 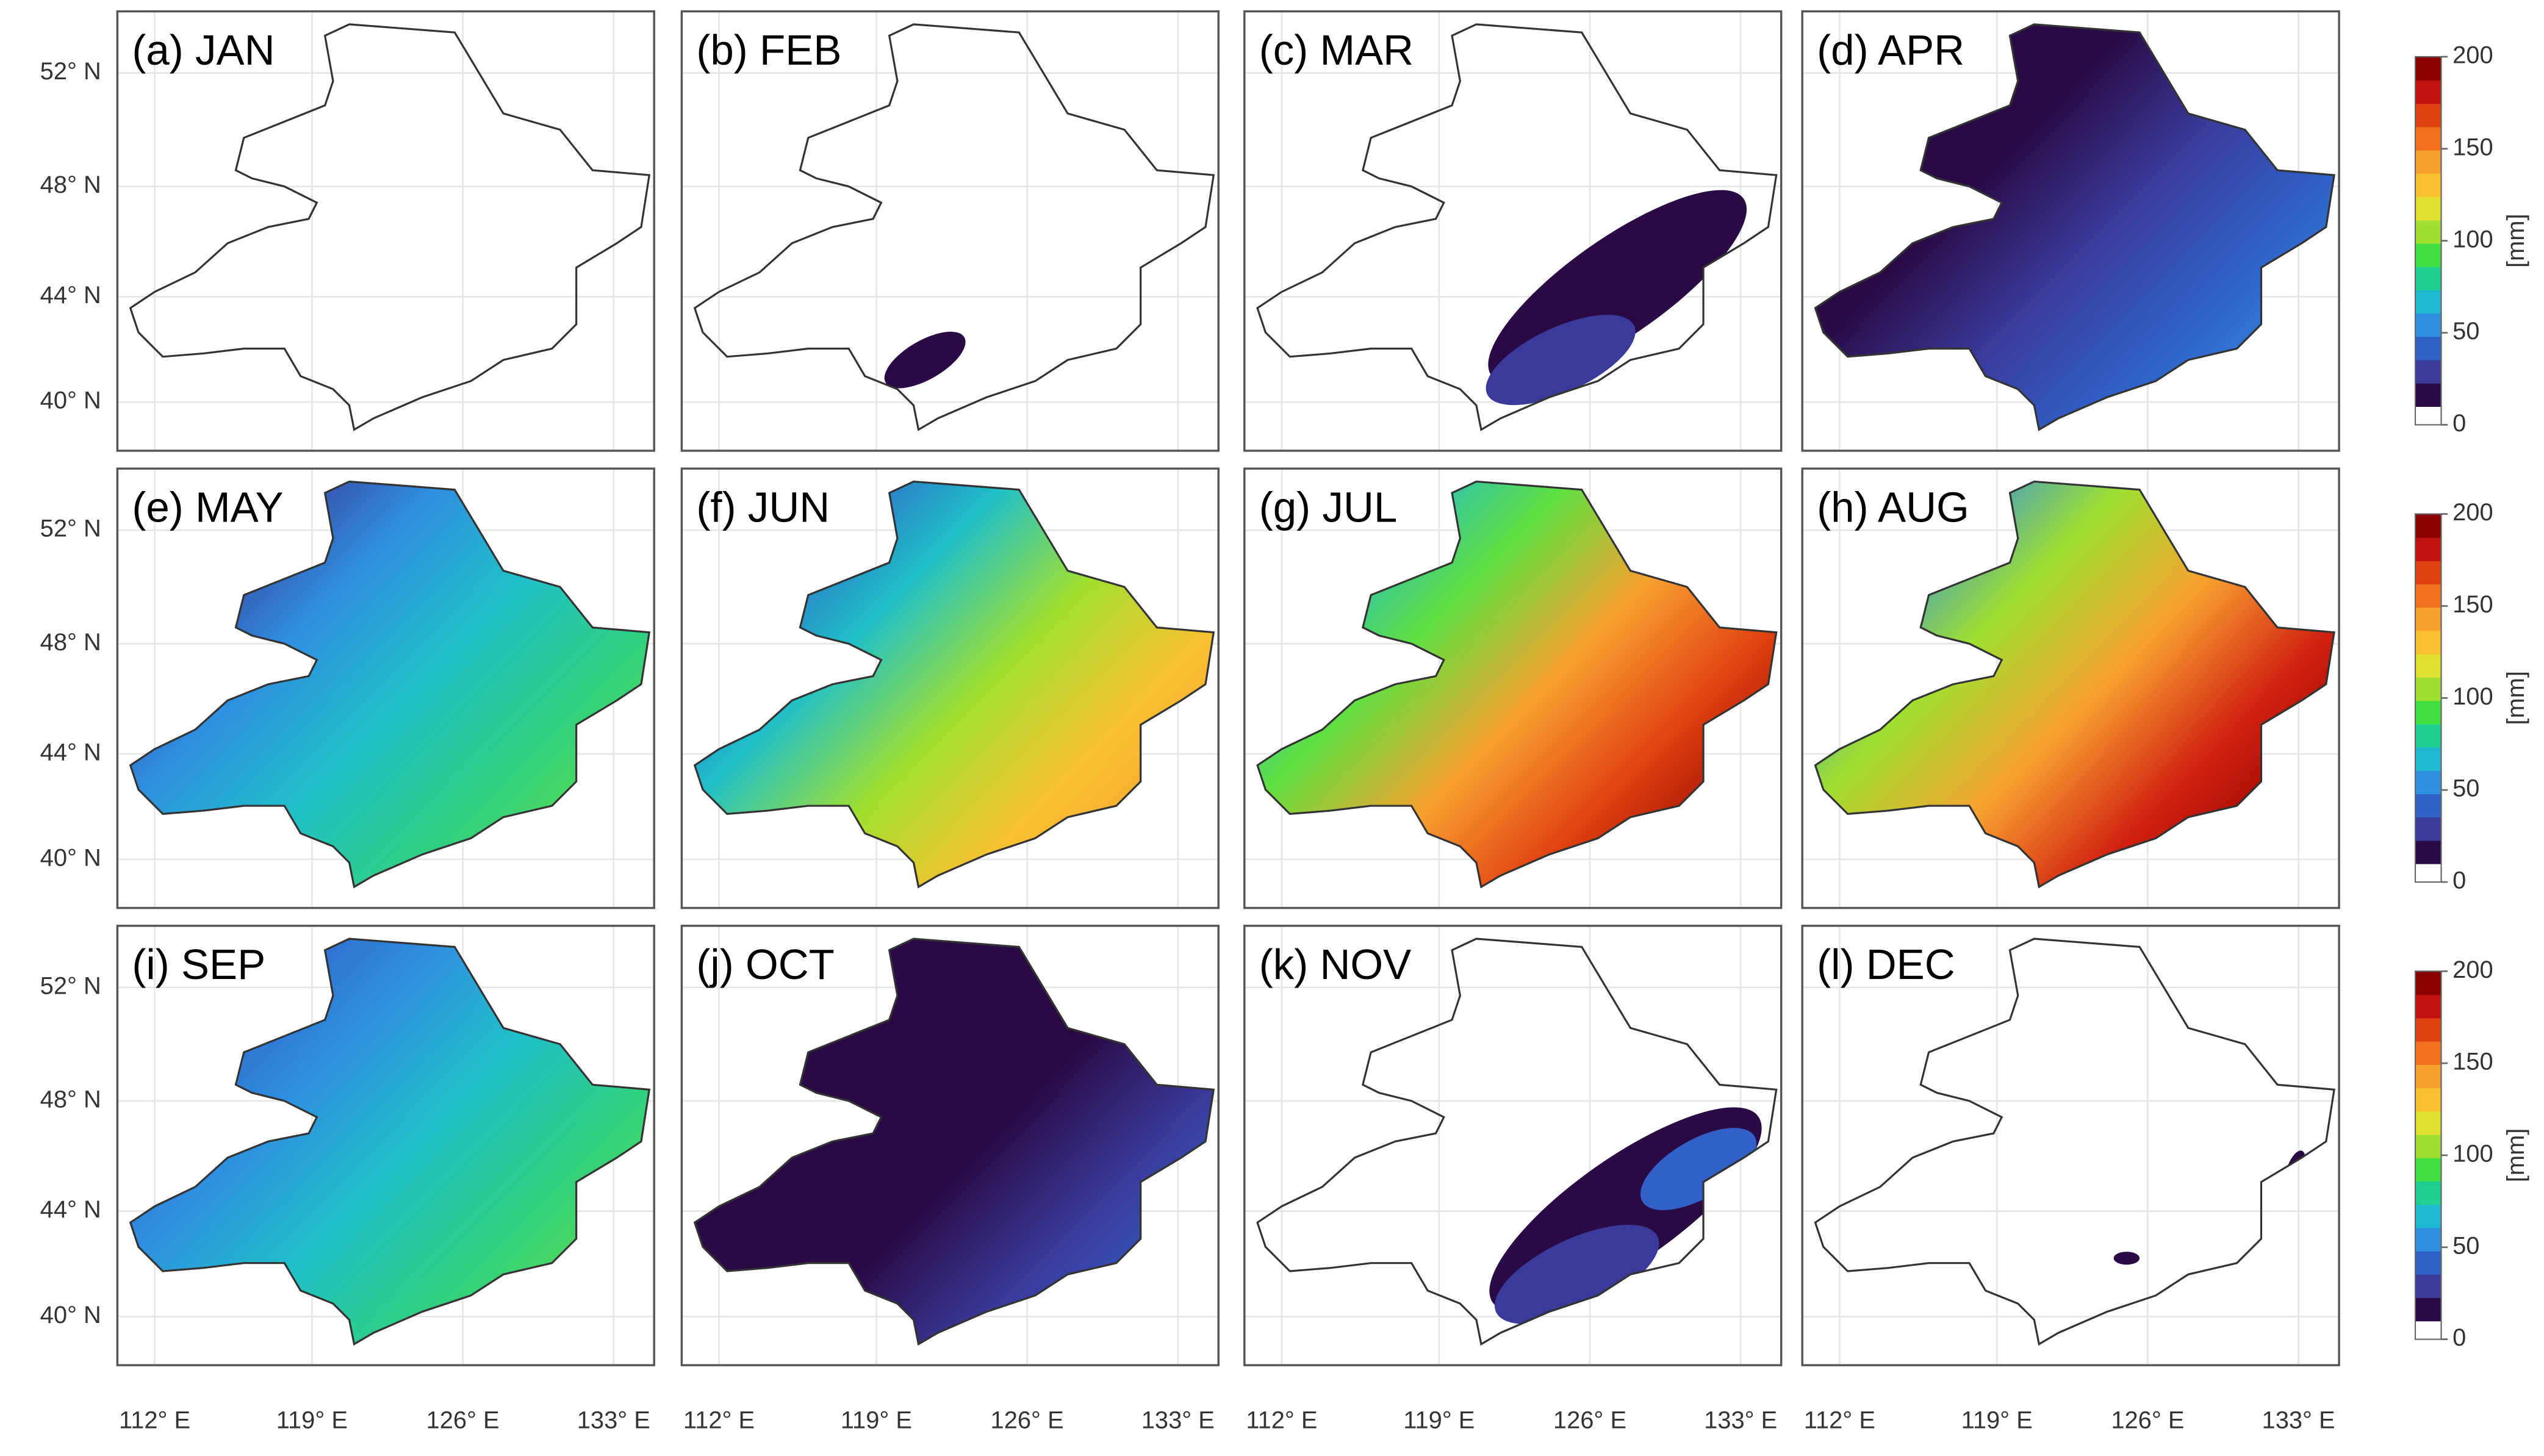 What do you see at coordinates (207, 507) in the screenshot?
I see `panel-label: (e) MAY` at bounding box center [207, 507].